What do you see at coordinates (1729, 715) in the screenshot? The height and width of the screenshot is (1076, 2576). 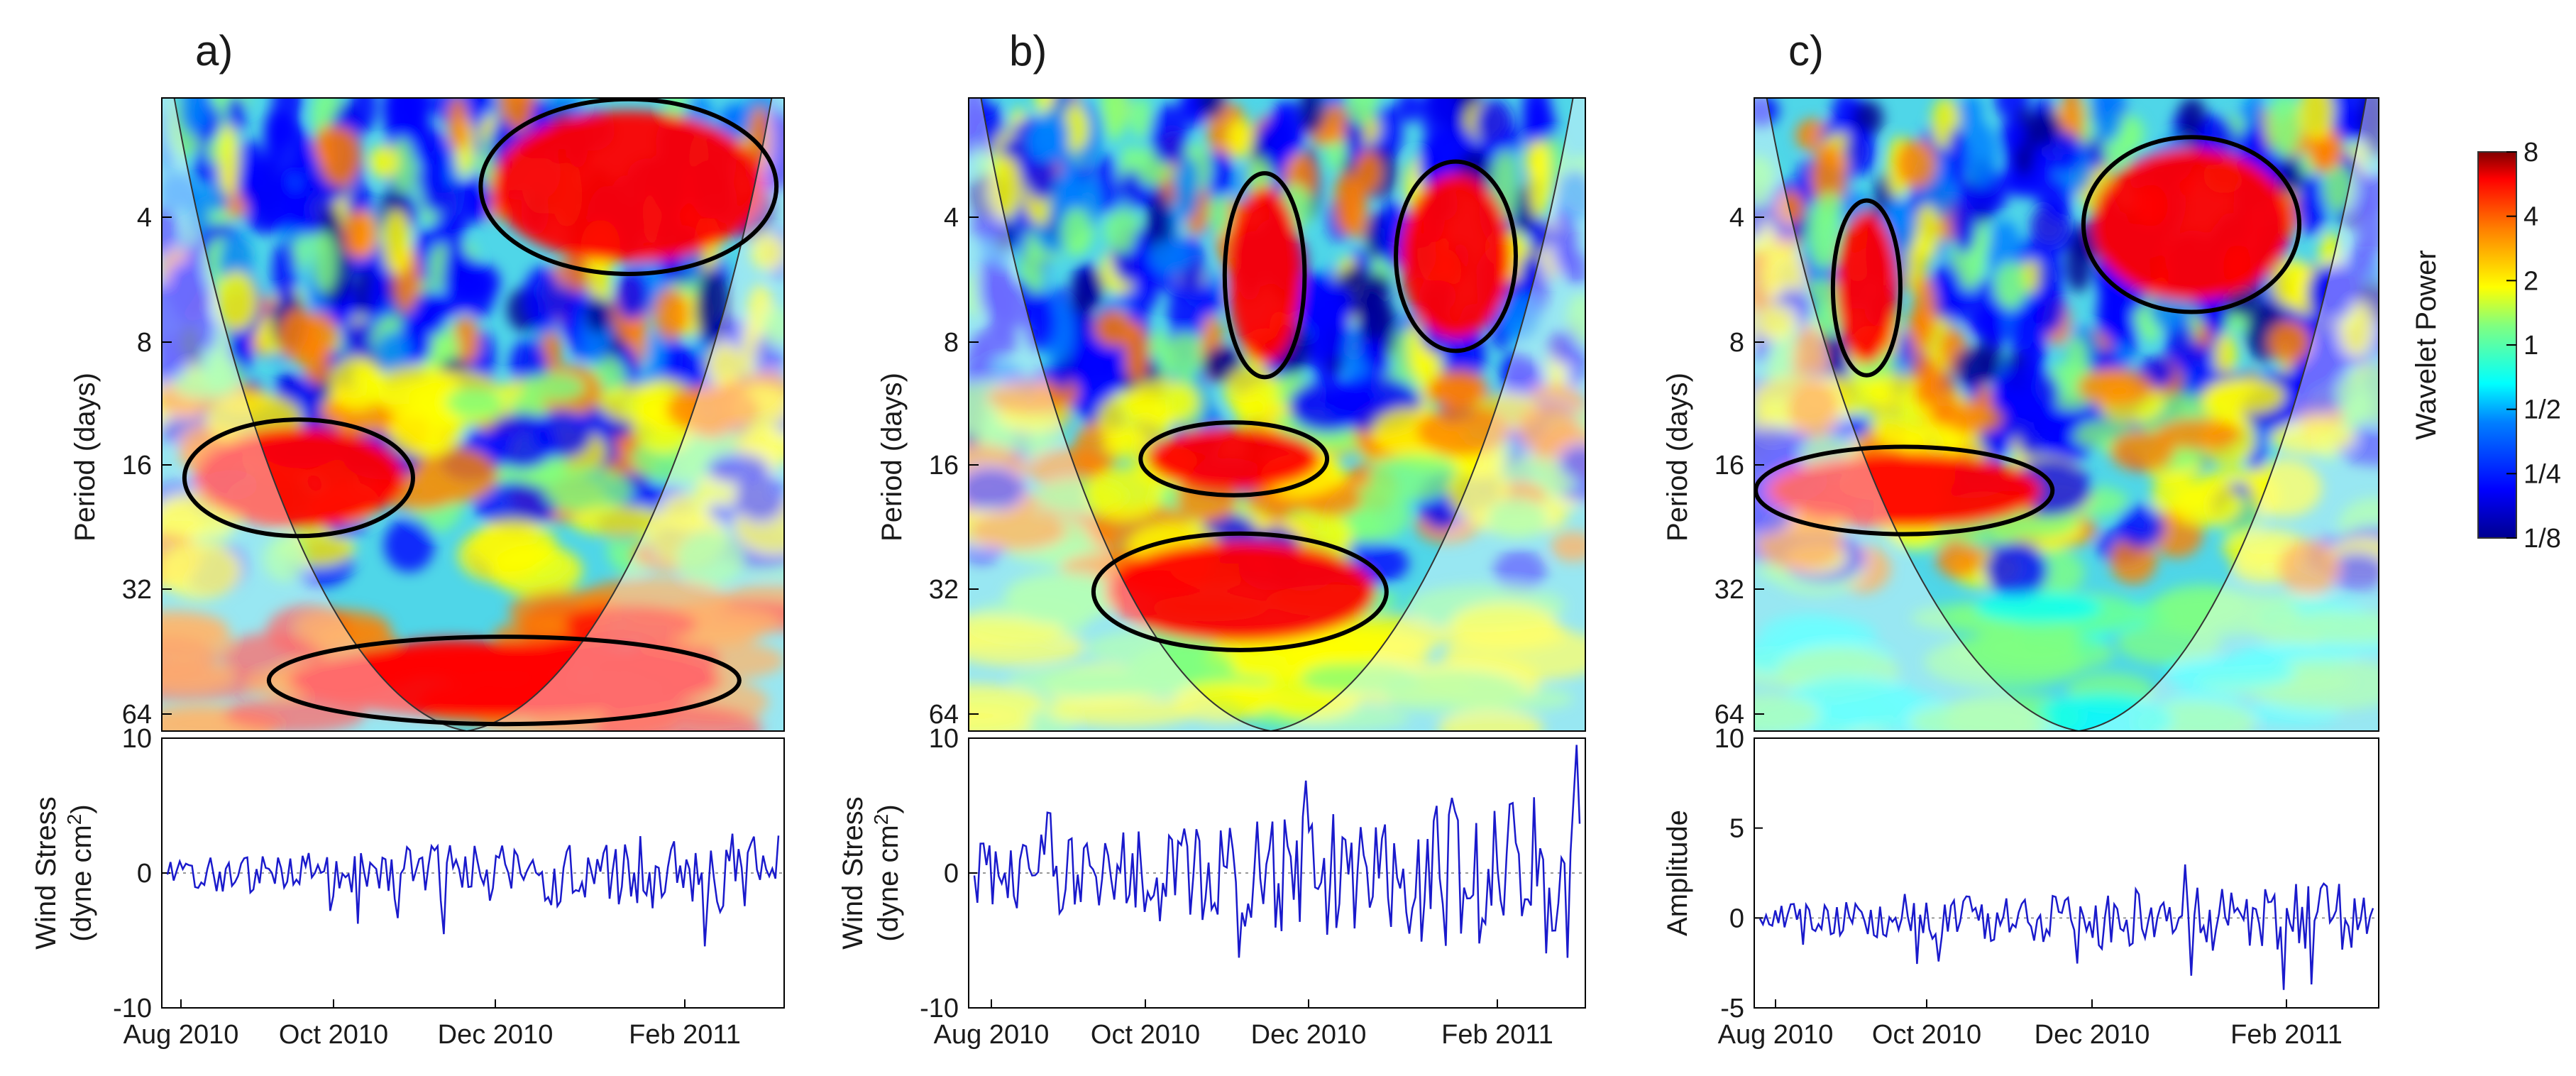 I see `heatmap-y-tick-label: 64` at bounding box center [1729, 715].